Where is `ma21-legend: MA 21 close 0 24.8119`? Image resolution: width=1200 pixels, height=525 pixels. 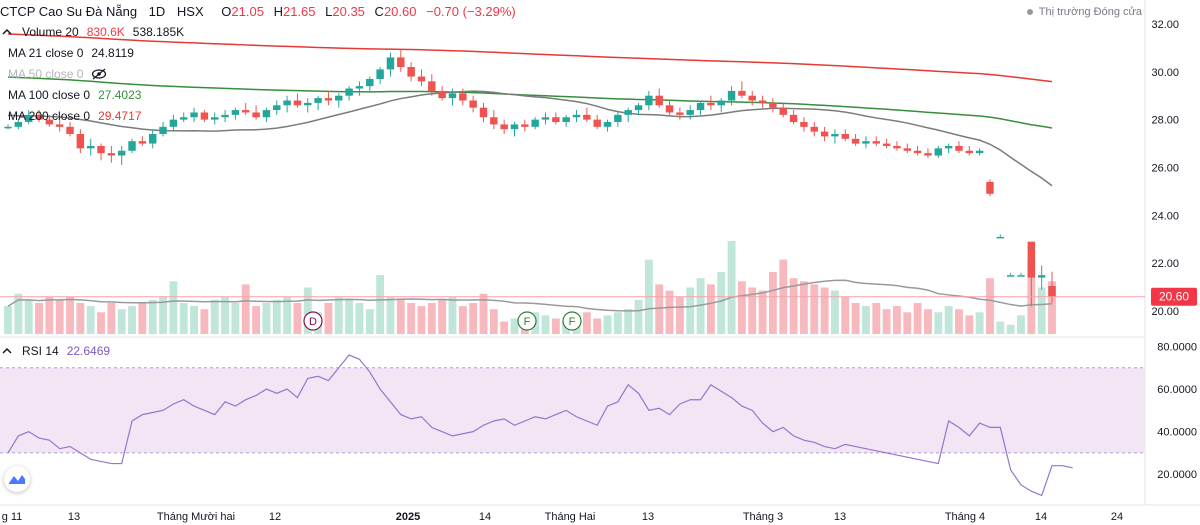 ma21-legend: MA 21 close 0 24.8119 is located at coordinates (67, 53).